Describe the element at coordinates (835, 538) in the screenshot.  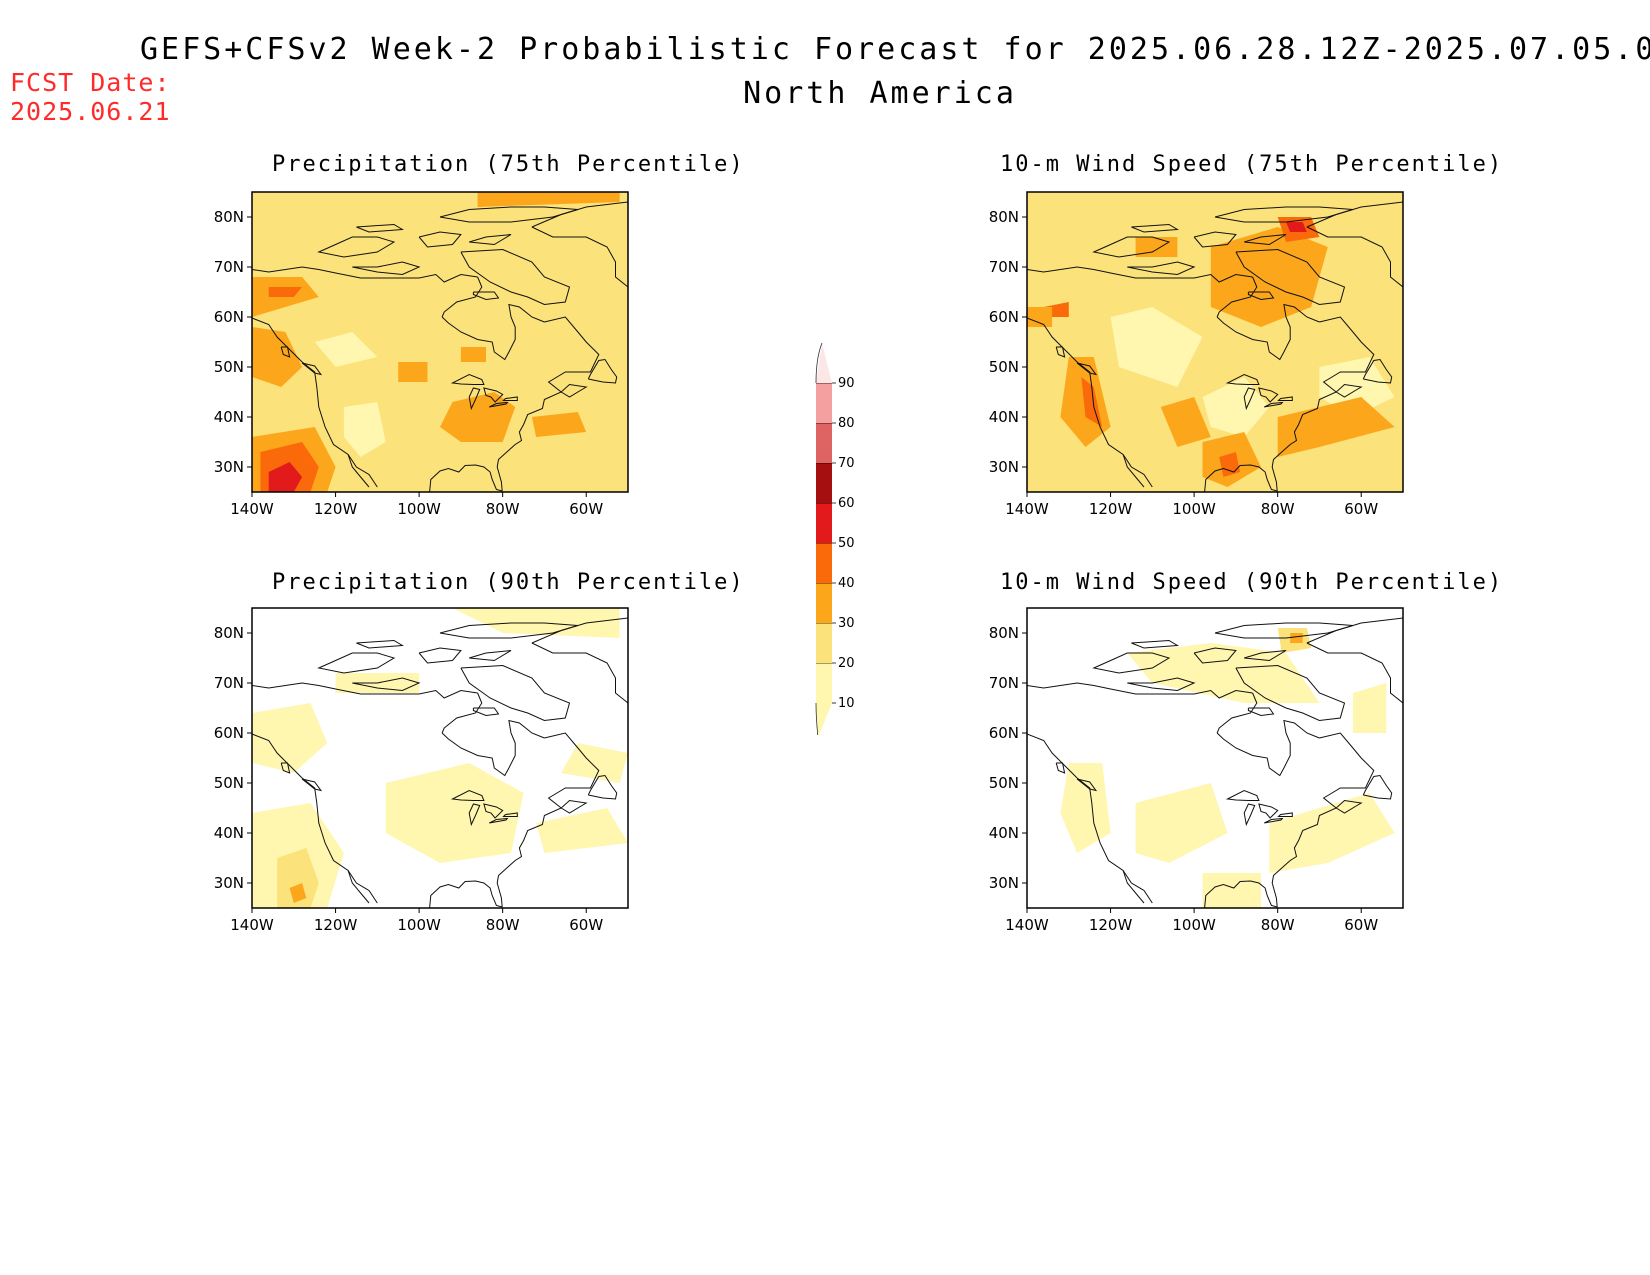
I see `color-legend: 90 80 70 60 50 40 30 20 10` at that location.